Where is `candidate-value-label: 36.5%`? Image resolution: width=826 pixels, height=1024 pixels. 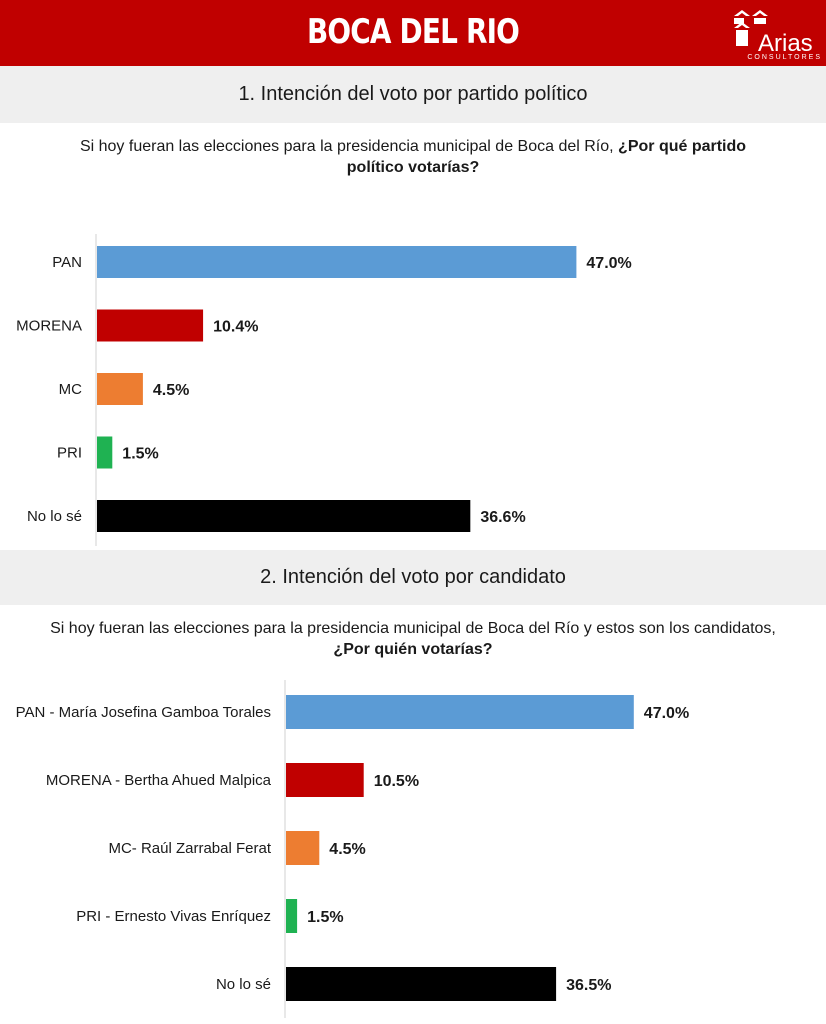 candidate-value-label: 36.5% is located at coordinates (588, 985).